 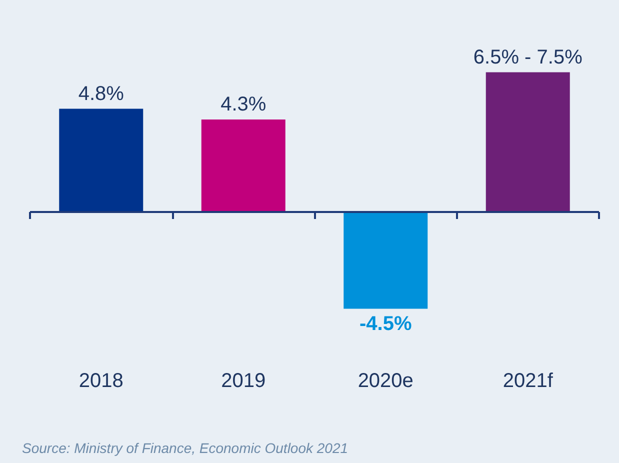 I want to click on x-tick-label: 2019, so click(x=243, y=381).